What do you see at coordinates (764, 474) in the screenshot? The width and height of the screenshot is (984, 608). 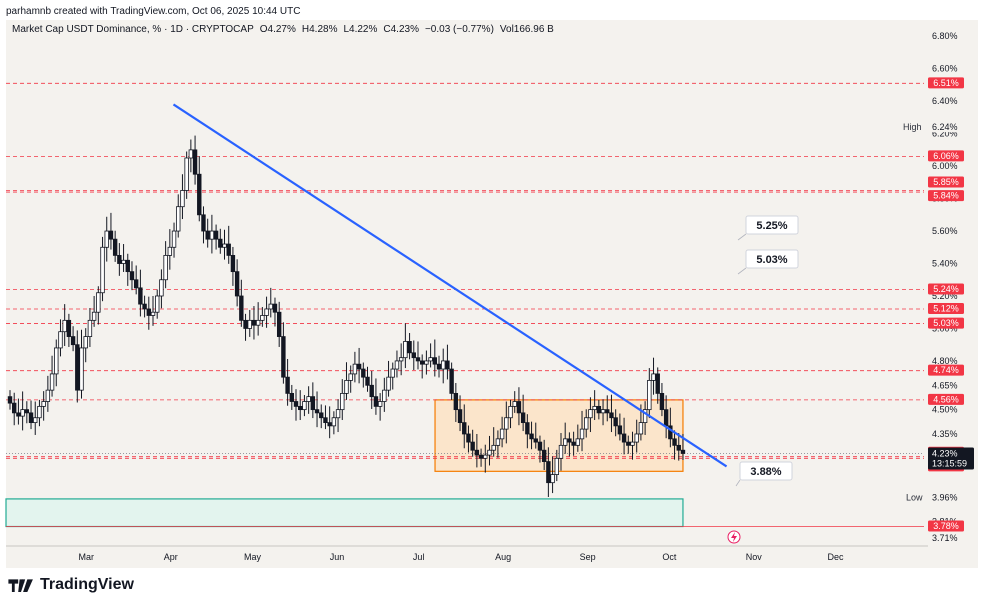 I see `callout-3-88: 3.88%` at bounding box center [764, 474].